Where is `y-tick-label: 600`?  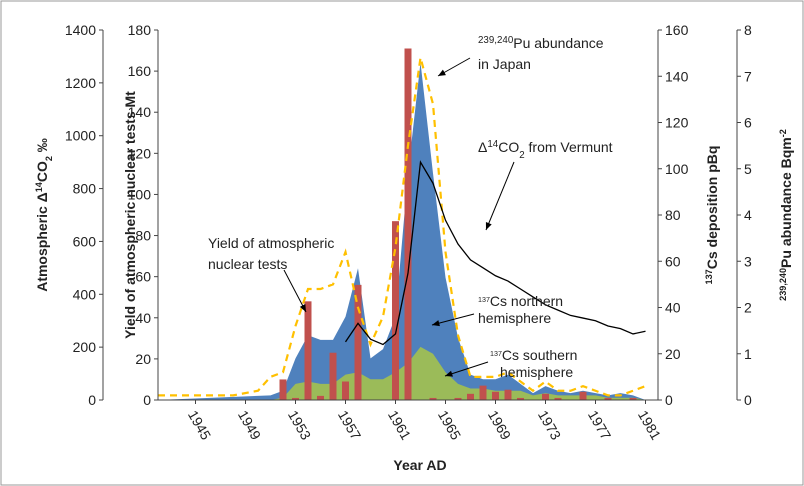
y-tick-label: 600 is located at coordinates (85, 241).